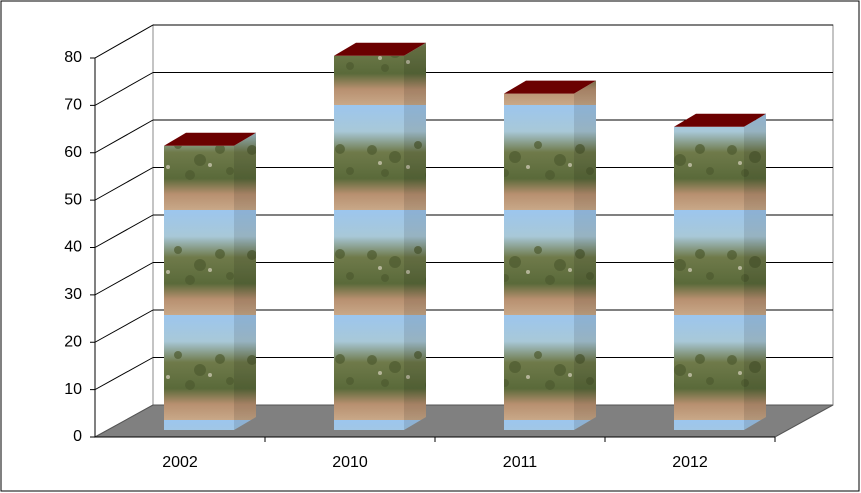 This screenshot has height=493, width=861. Describe the element at coordinates (73, 294) in the screenshot. I see `y-tick-label: 30` at that location.